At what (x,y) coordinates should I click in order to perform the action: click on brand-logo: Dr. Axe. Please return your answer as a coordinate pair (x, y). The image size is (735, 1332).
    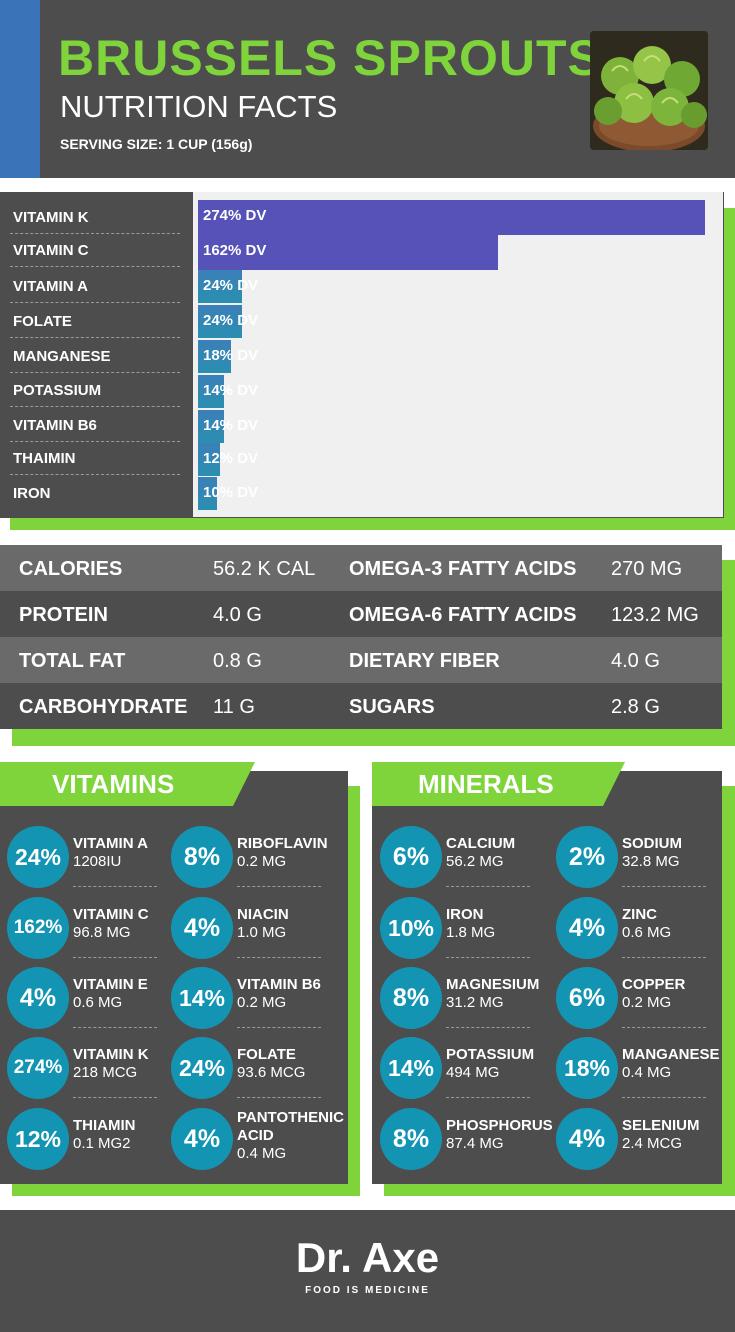
    Looking at the image, I should click on (367, 1257).